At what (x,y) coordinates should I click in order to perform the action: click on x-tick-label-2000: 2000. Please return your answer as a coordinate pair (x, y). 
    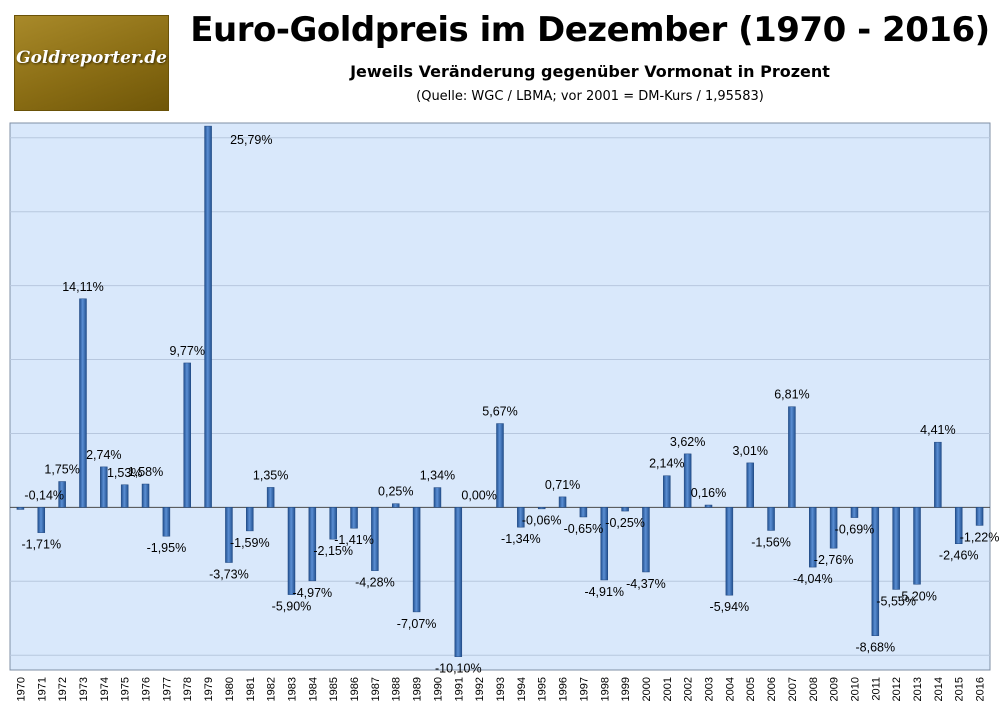
    Looking at the image, I should click on (647, 689).